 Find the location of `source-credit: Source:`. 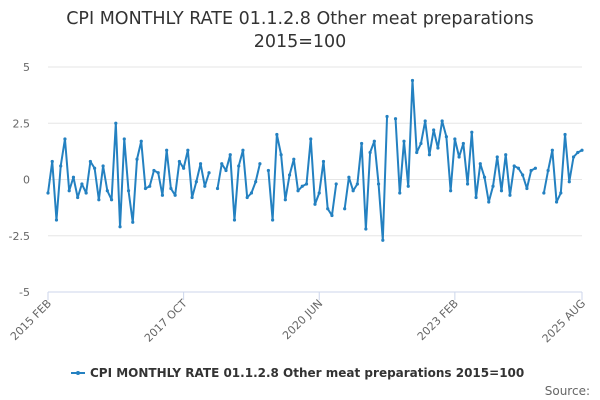

source-credit: Source: is located at coordinates (567, 391).